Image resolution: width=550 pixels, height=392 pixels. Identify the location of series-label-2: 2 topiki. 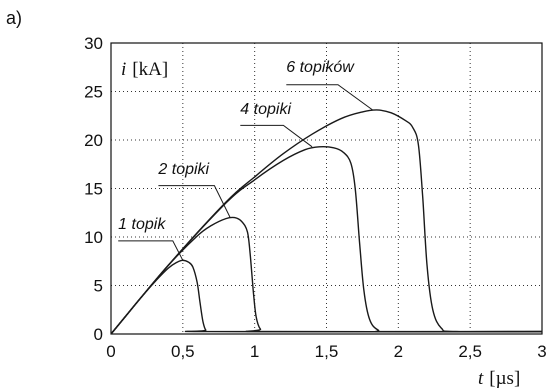
(183, 169).